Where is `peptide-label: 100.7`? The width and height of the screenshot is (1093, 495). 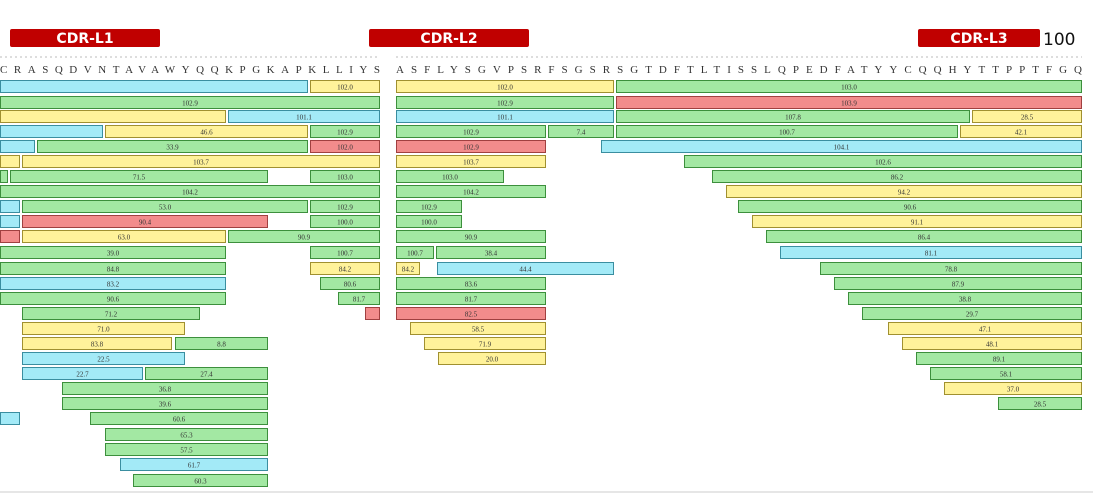 peptide-label: 100.7 is located at coordinates (415, 254).